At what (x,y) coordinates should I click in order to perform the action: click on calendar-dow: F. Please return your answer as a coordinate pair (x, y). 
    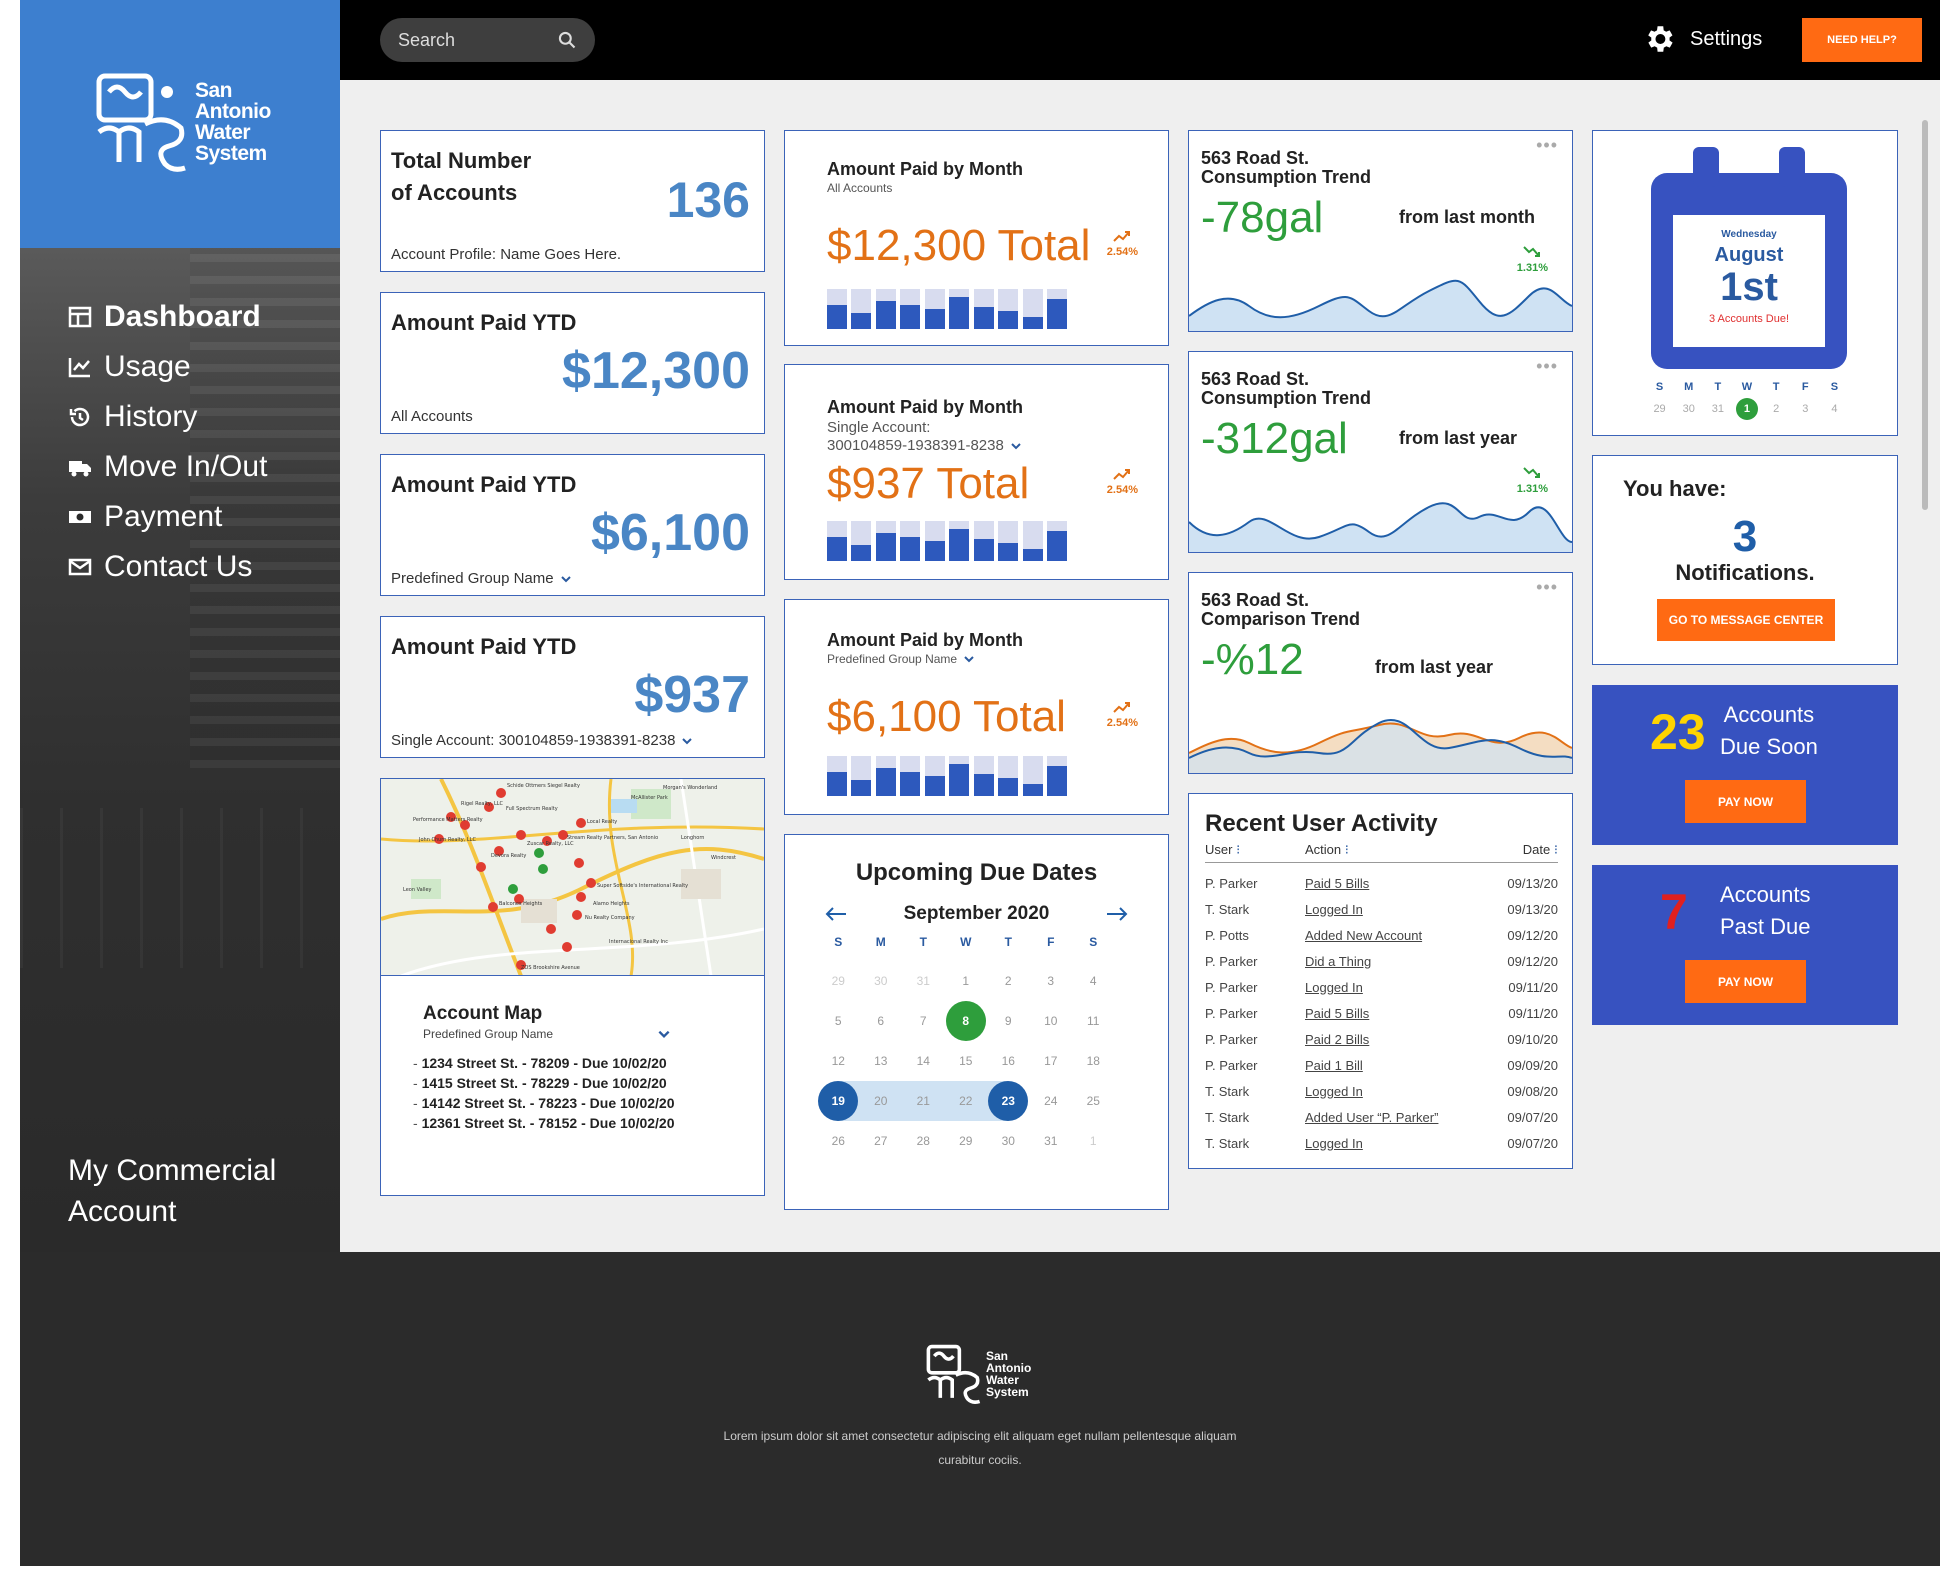
    Looking at the image, I should click on (1051, 942).